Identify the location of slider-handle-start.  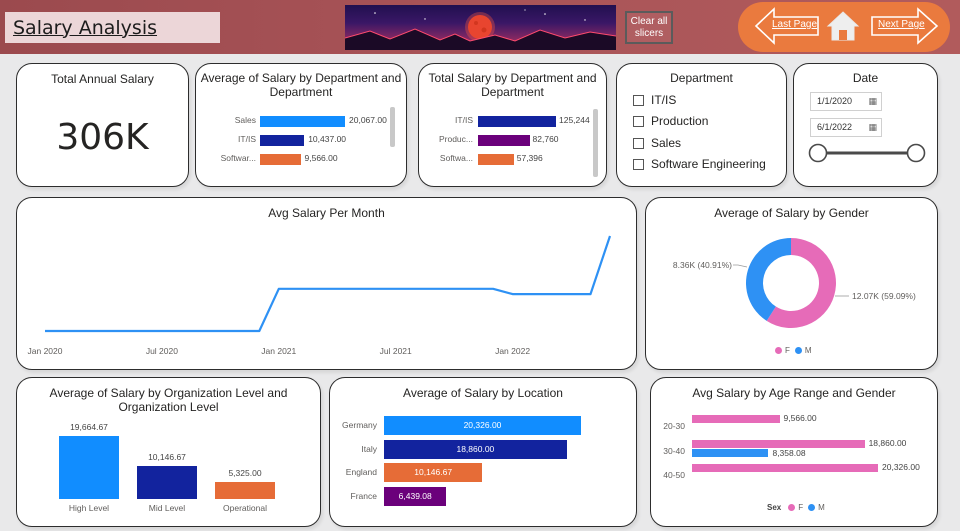
(818, 153).